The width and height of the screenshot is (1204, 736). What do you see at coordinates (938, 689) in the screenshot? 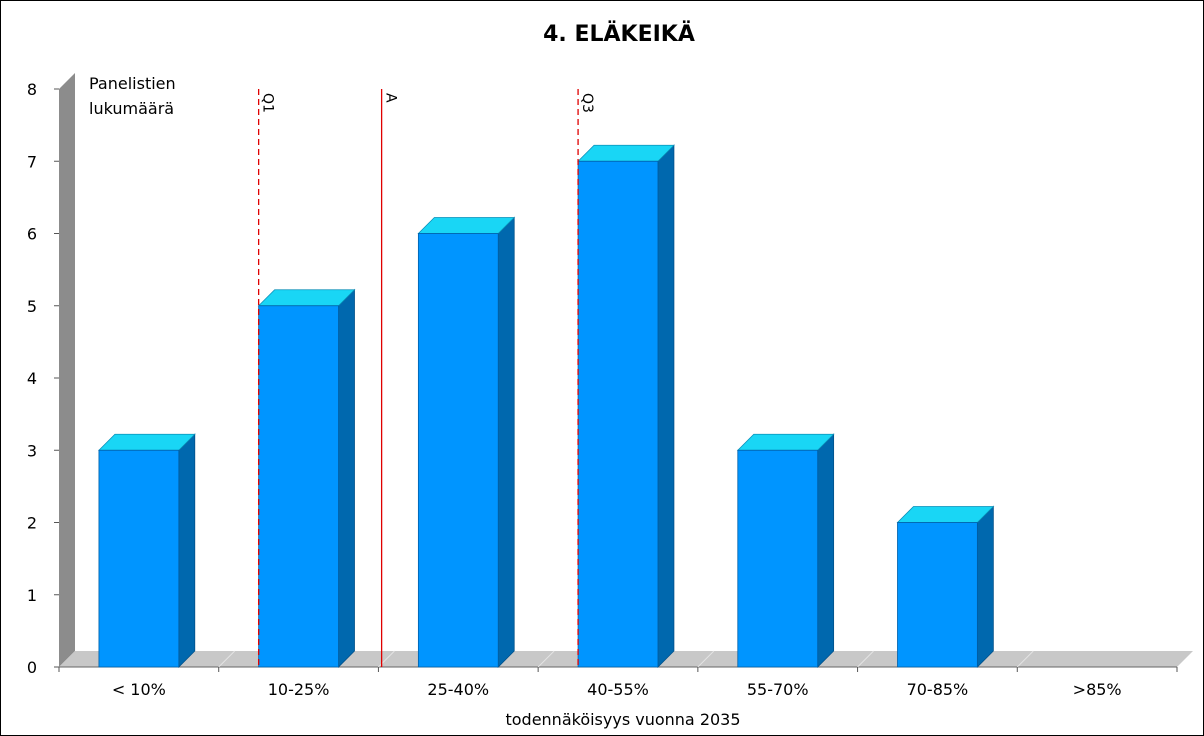
I see `x-tick-label: 70-85%` at bounding box center [938, 689].